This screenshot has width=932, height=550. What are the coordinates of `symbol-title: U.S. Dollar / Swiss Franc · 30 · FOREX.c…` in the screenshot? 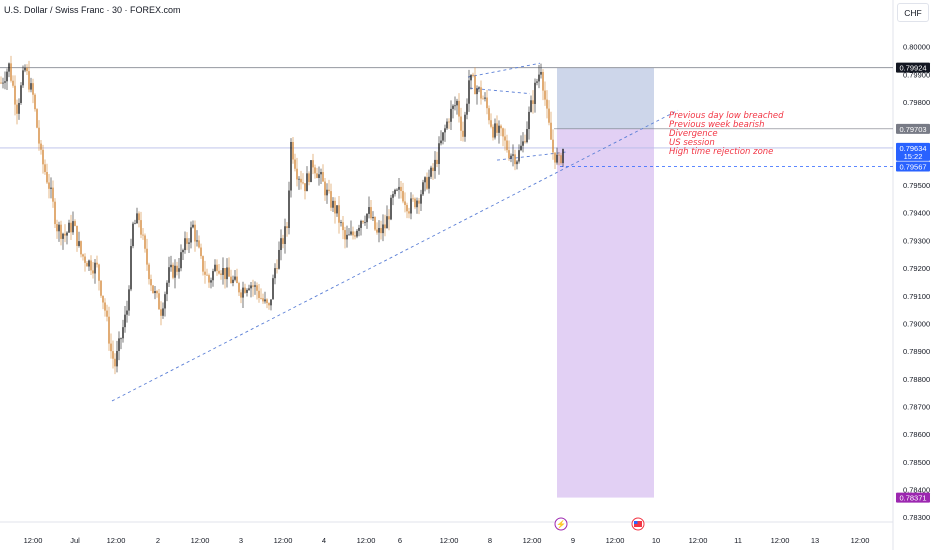 It's located at (92, 10).